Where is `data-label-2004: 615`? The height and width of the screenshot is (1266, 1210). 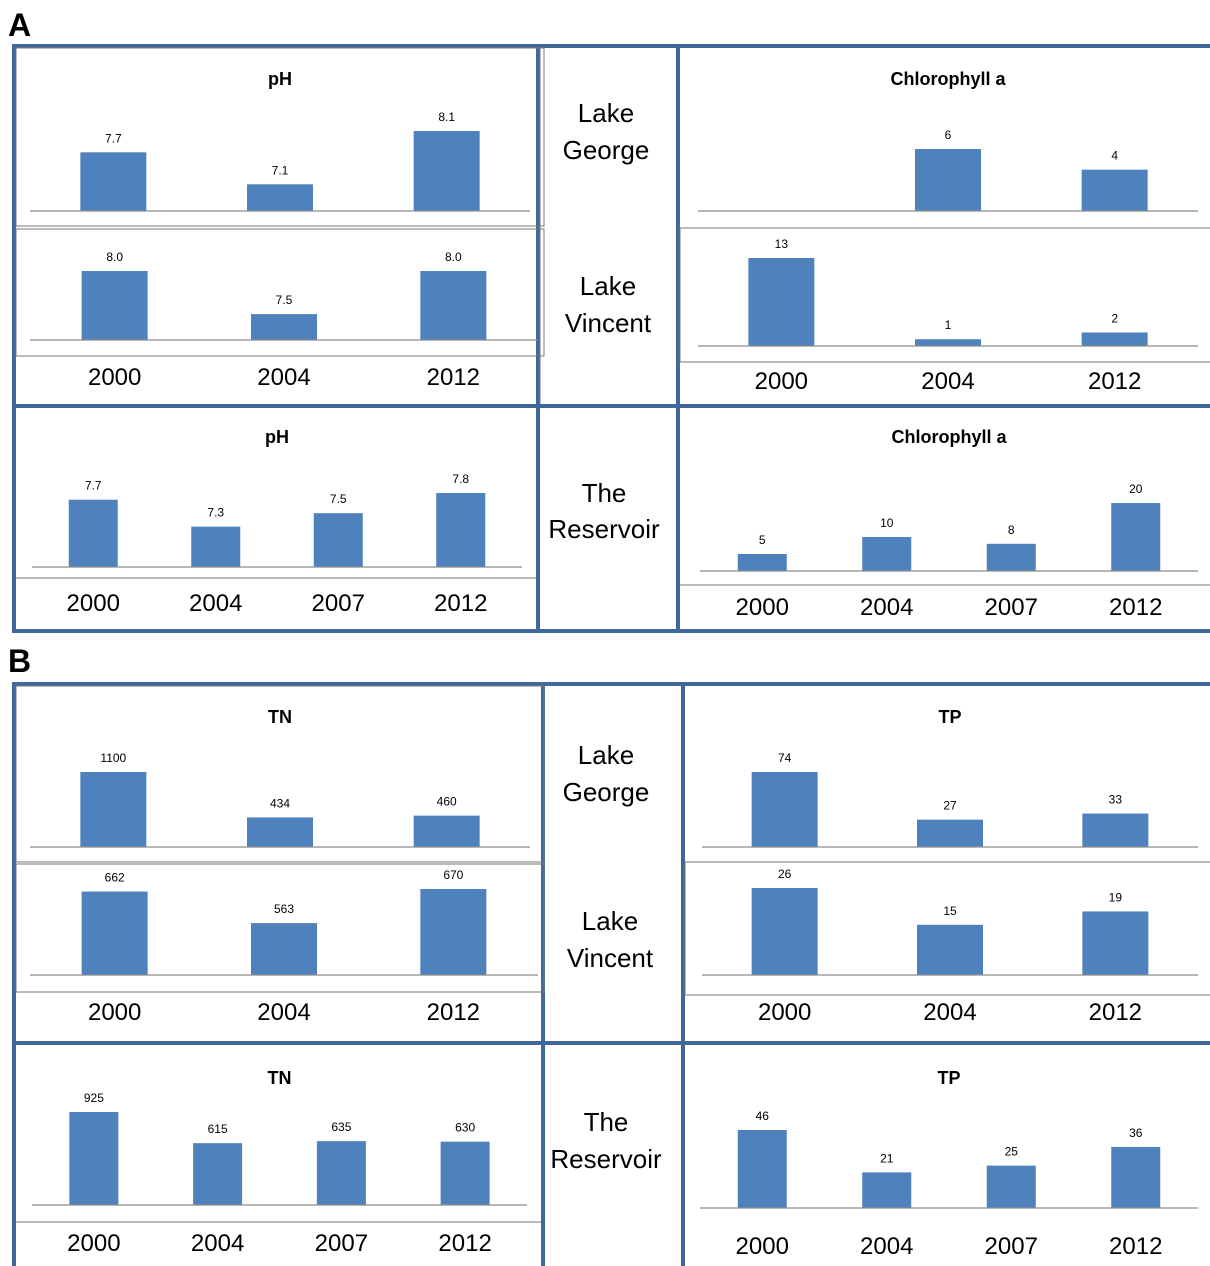 data-label-2004: 615 is located at coordinates (218, 1129).